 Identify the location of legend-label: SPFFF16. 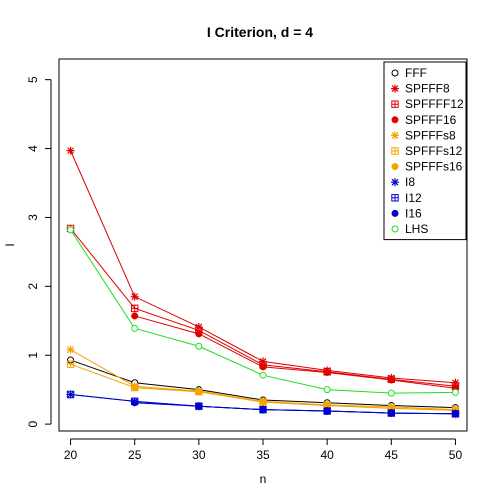
(431, 120).